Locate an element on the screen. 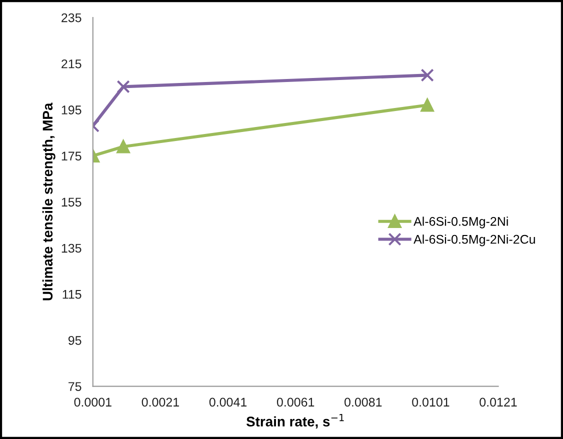  x-tick-label: 0.0001 is located at coordinates (93, 402).